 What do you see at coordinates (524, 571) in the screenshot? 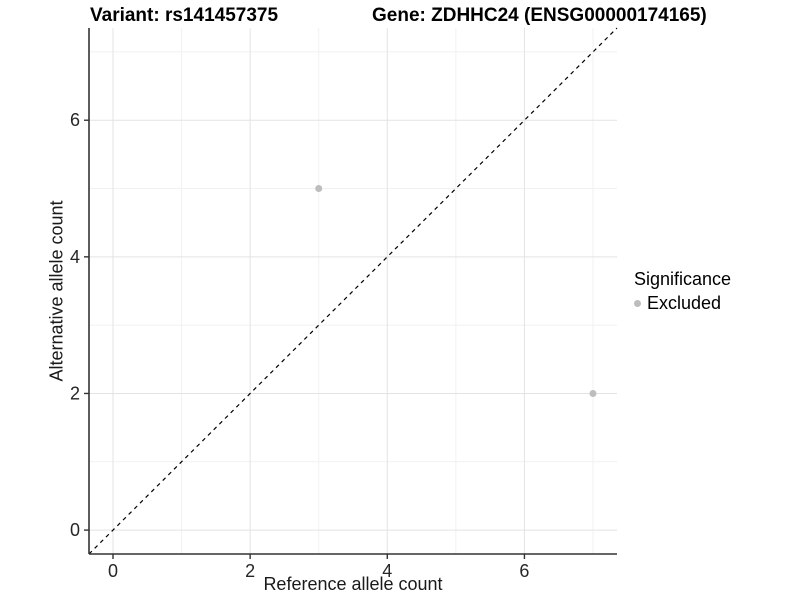
I see `x-tick-label: 6` at bounding box center [524, 571].